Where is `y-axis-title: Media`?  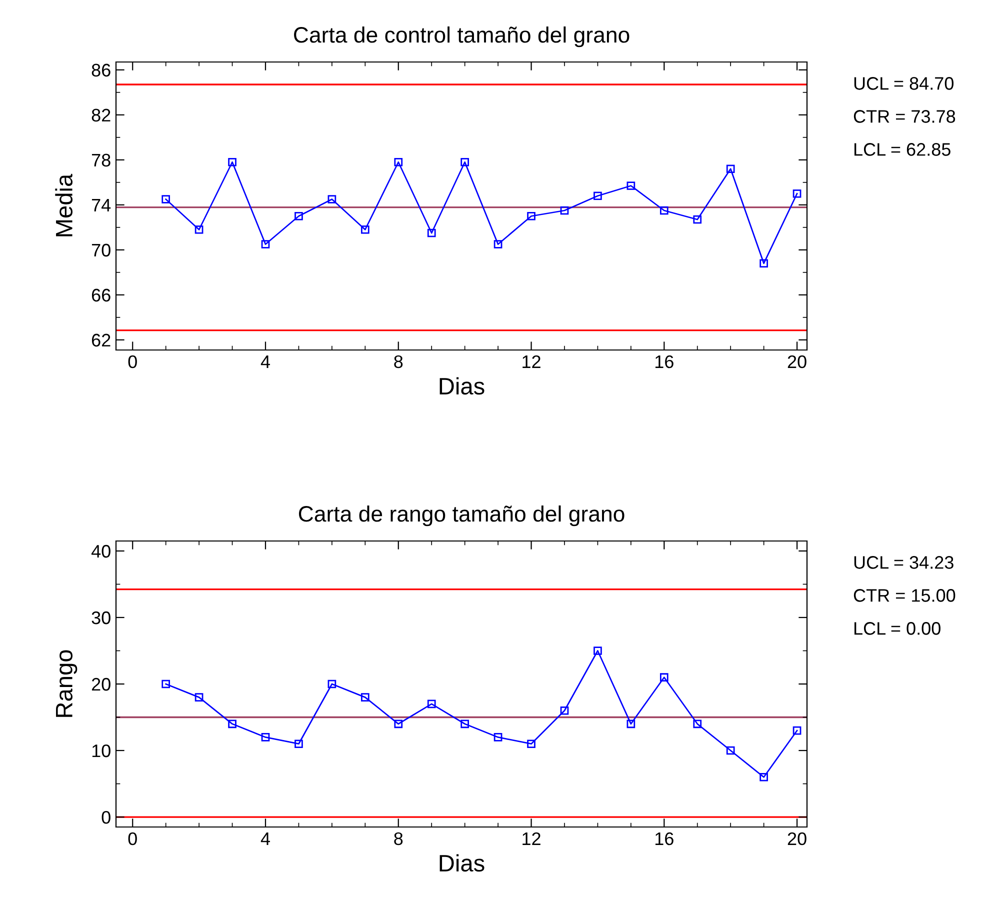 y-axis-title: Media is located at coordinates (63, 205).